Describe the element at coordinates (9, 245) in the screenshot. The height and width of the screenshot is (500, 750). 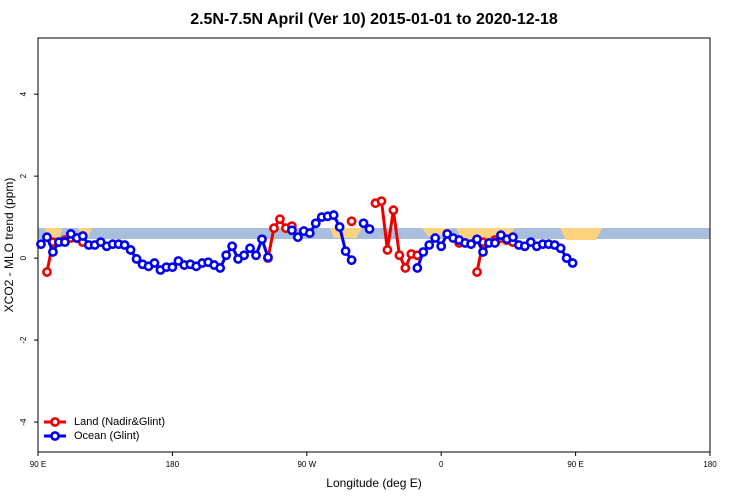
I see `y-axis-label: XCO2 - MLO trend (ppm)` at that location.